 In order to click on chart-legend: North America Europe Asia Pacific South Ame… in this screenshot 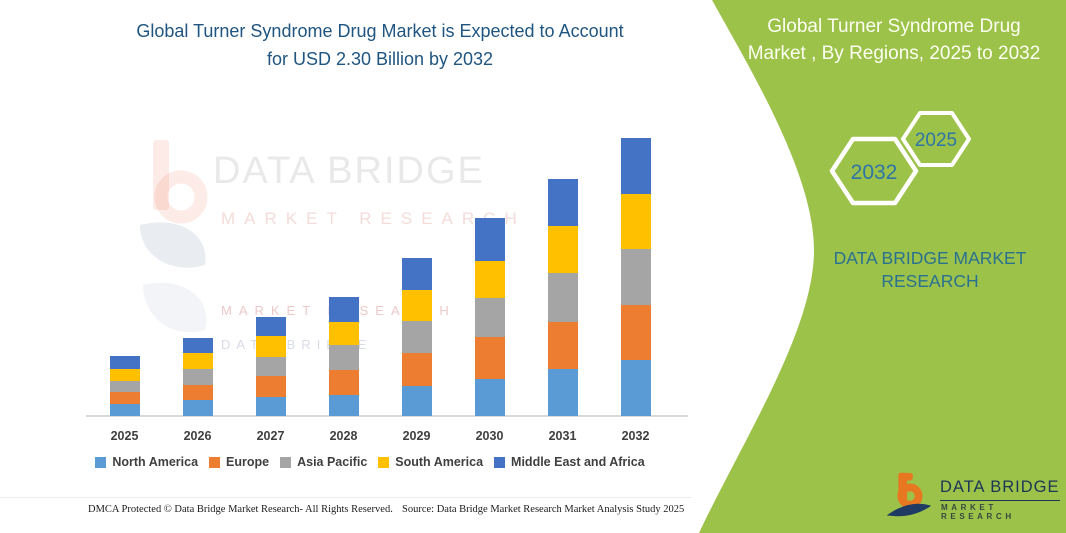, I will do `click(370, 462)`.